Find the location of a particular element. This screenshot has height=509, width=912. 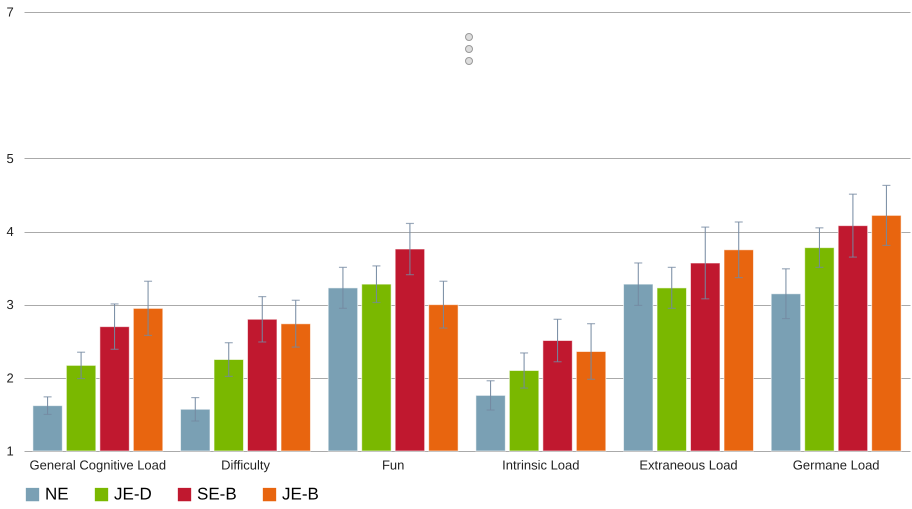

legend-label: JE-D is located at coordinates (133, 494).